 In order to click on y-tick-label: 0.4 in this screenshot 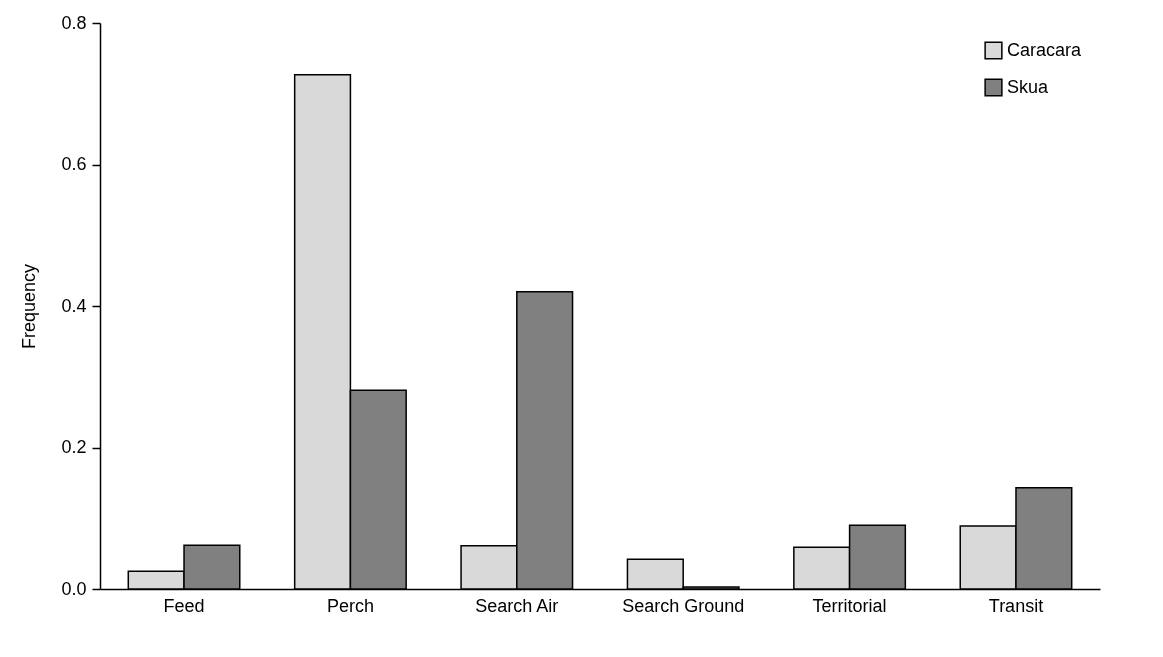, I will do `click(74, 305)`.